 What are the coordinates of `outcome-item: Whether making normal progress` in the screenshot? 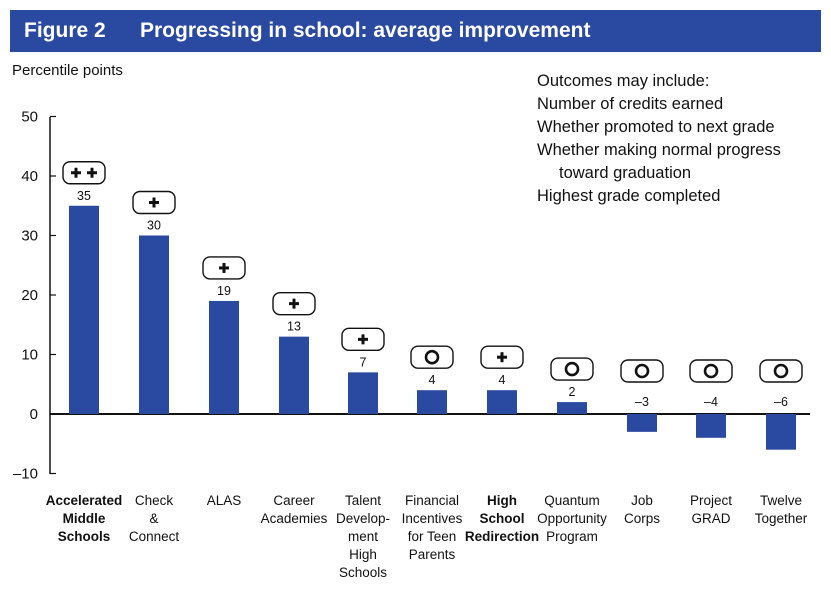 It's located at (659, 150).